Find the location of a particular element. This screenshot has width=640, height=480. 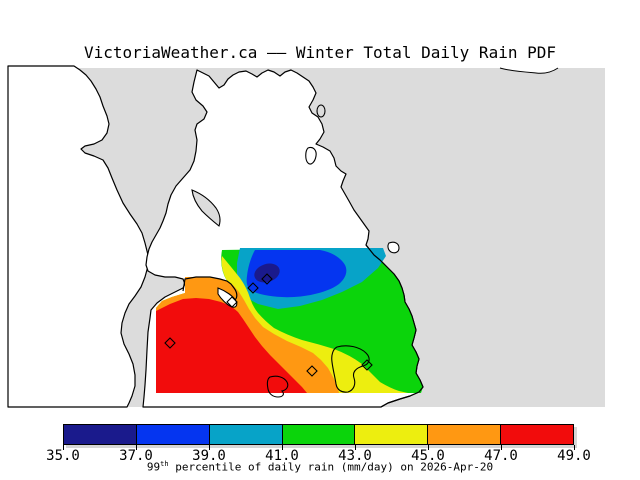

colorbar-segment-41.0-43.0 is located at coordinates (319, 434).